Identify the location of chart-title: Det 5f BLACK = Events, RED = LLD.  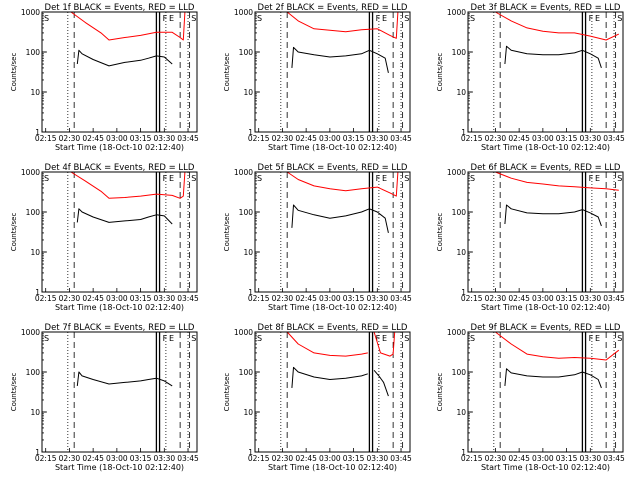
(333, 168).